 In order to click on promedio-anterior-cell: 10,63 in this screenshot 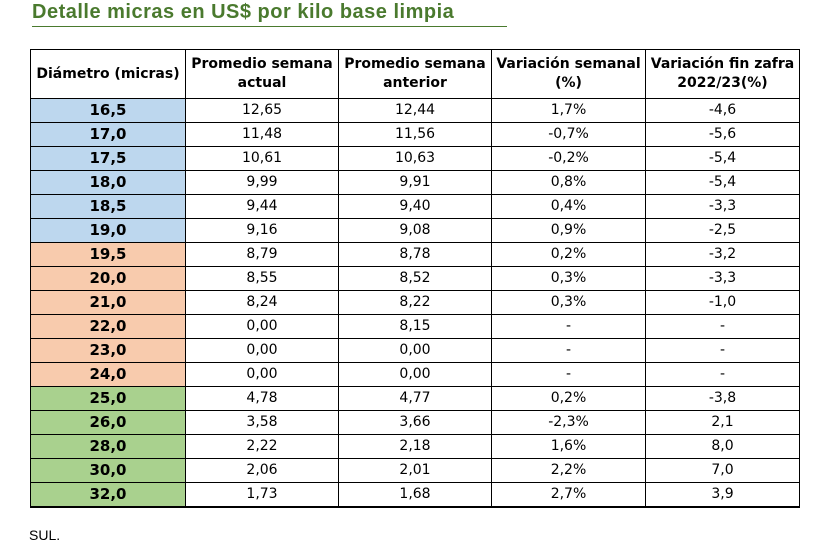, I will do `click(415, 158)`.